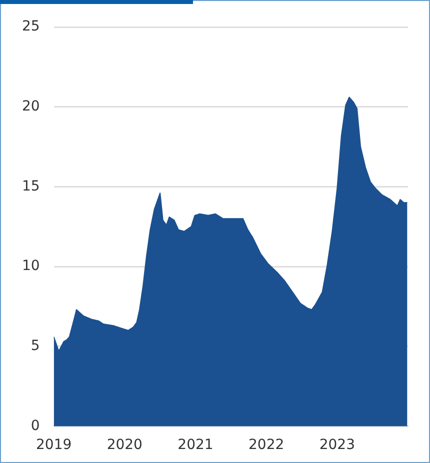 This screenshot has height=463, width=430. Describe the element at coordinates (31, 106) in the screenshot. I see `y-tick-label: 20` at that location.